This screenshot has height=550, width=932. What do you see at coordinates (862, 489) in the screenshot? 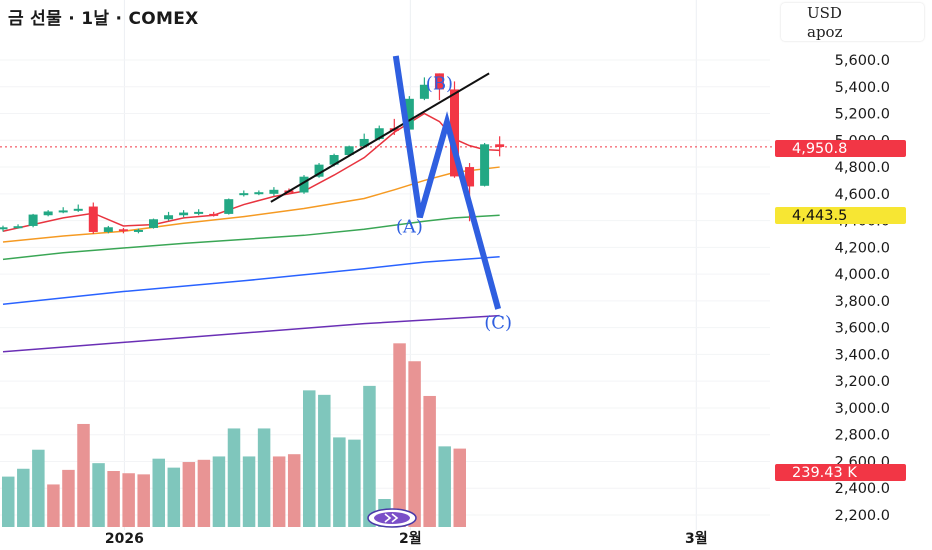
I see `price-tick-label: 2,400.0` at bounding box center [862, 489].